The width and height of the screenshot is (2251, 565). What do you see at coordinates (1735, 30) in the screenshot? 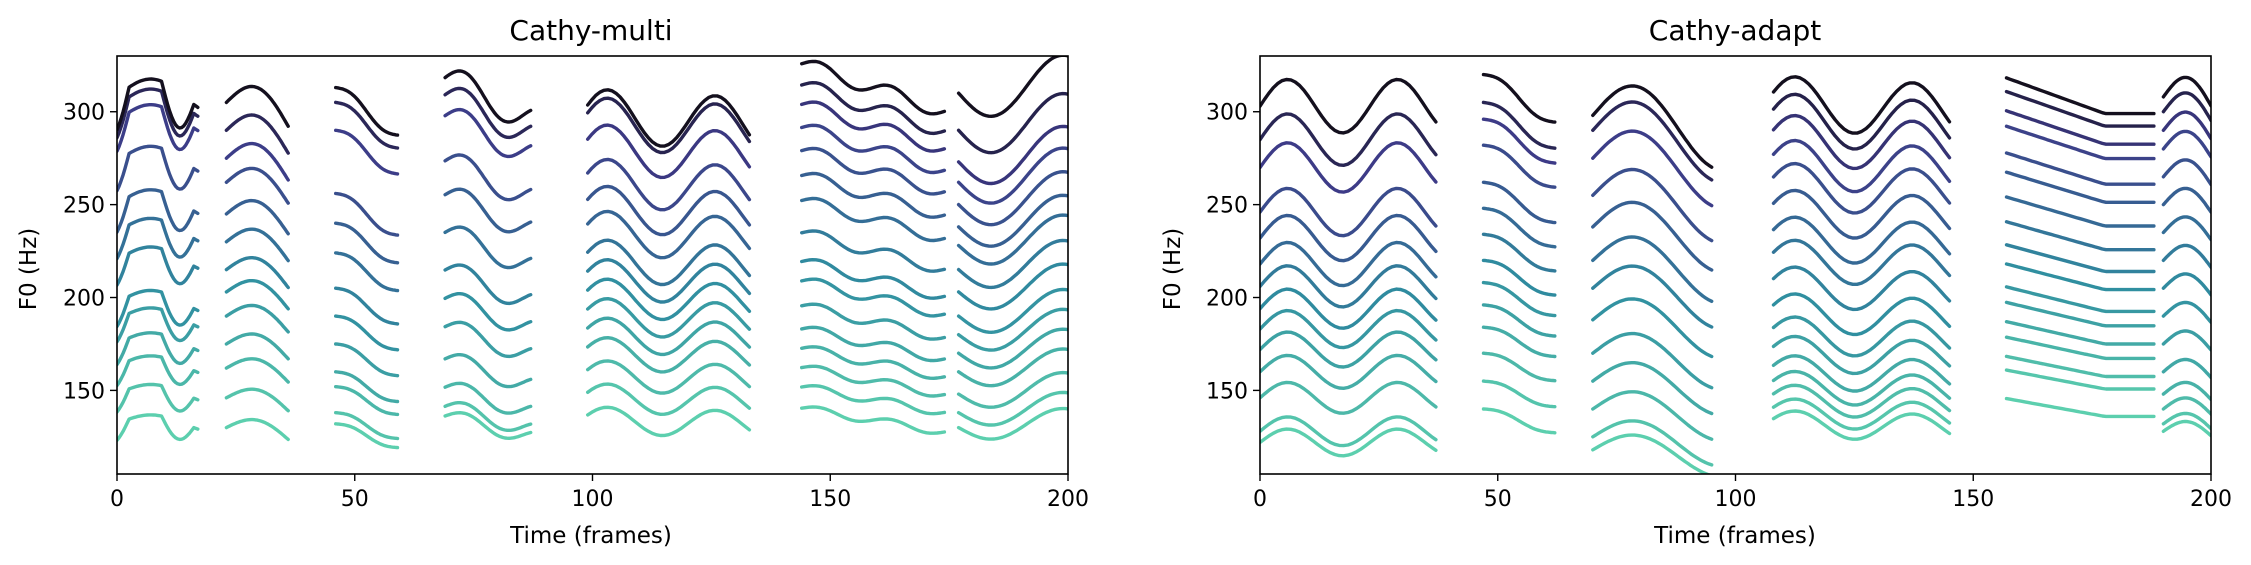
I see `chart-title: Cathy-adapt` at bounding box center [1735, 30].